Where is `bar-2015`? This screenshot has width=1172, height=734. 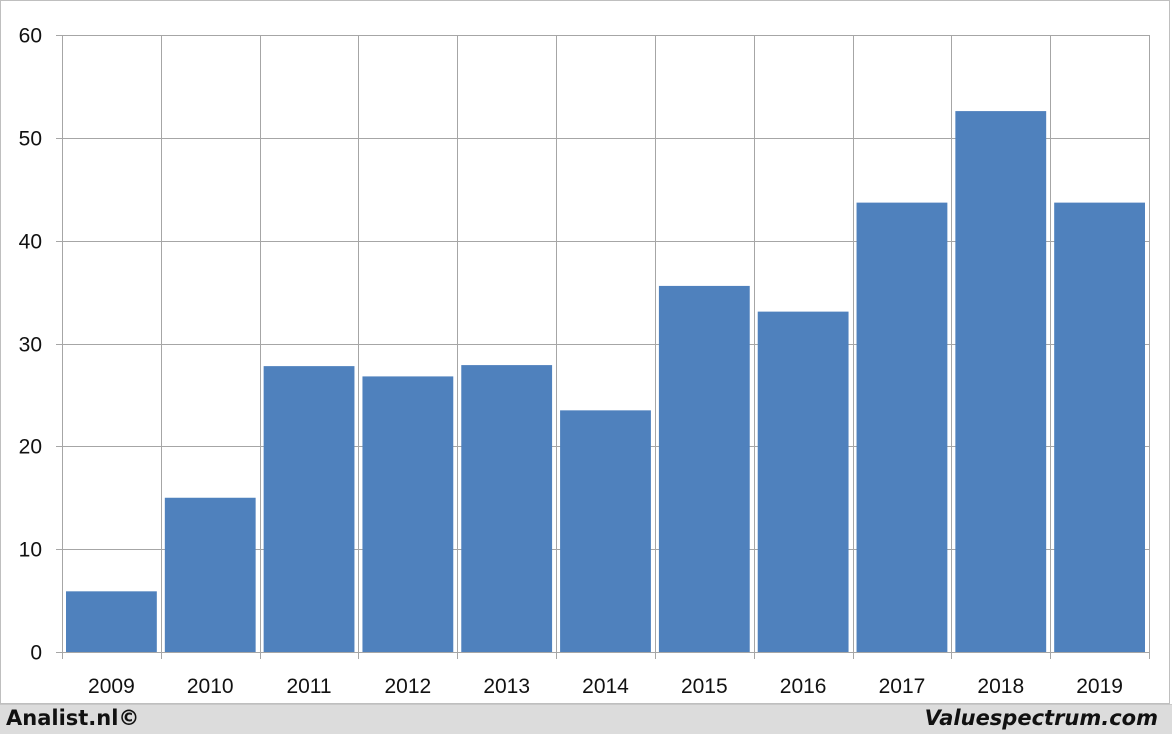 bar-2015 is located at coordinates (704, 468).